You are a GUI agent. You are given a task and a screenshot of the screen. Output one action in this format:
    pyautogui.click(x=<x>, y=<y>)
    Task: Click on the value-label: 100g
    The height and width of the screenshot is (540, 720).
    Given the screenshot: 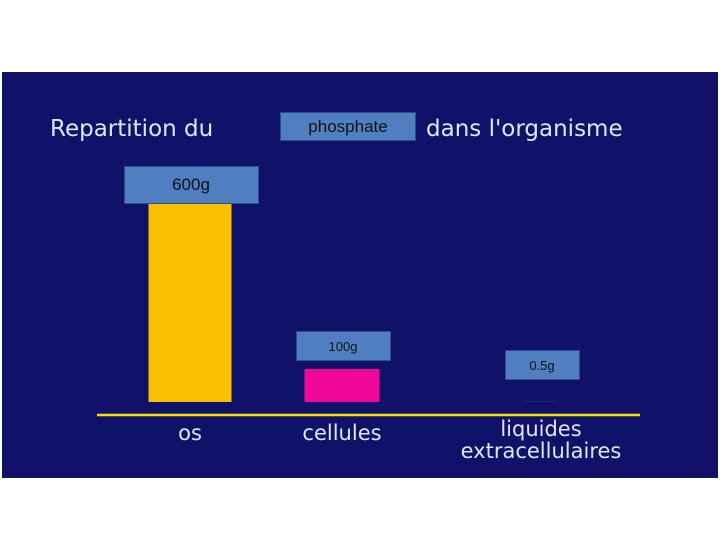 What is the action you would take?
    pyautogui.click(x=343, y=346)
    